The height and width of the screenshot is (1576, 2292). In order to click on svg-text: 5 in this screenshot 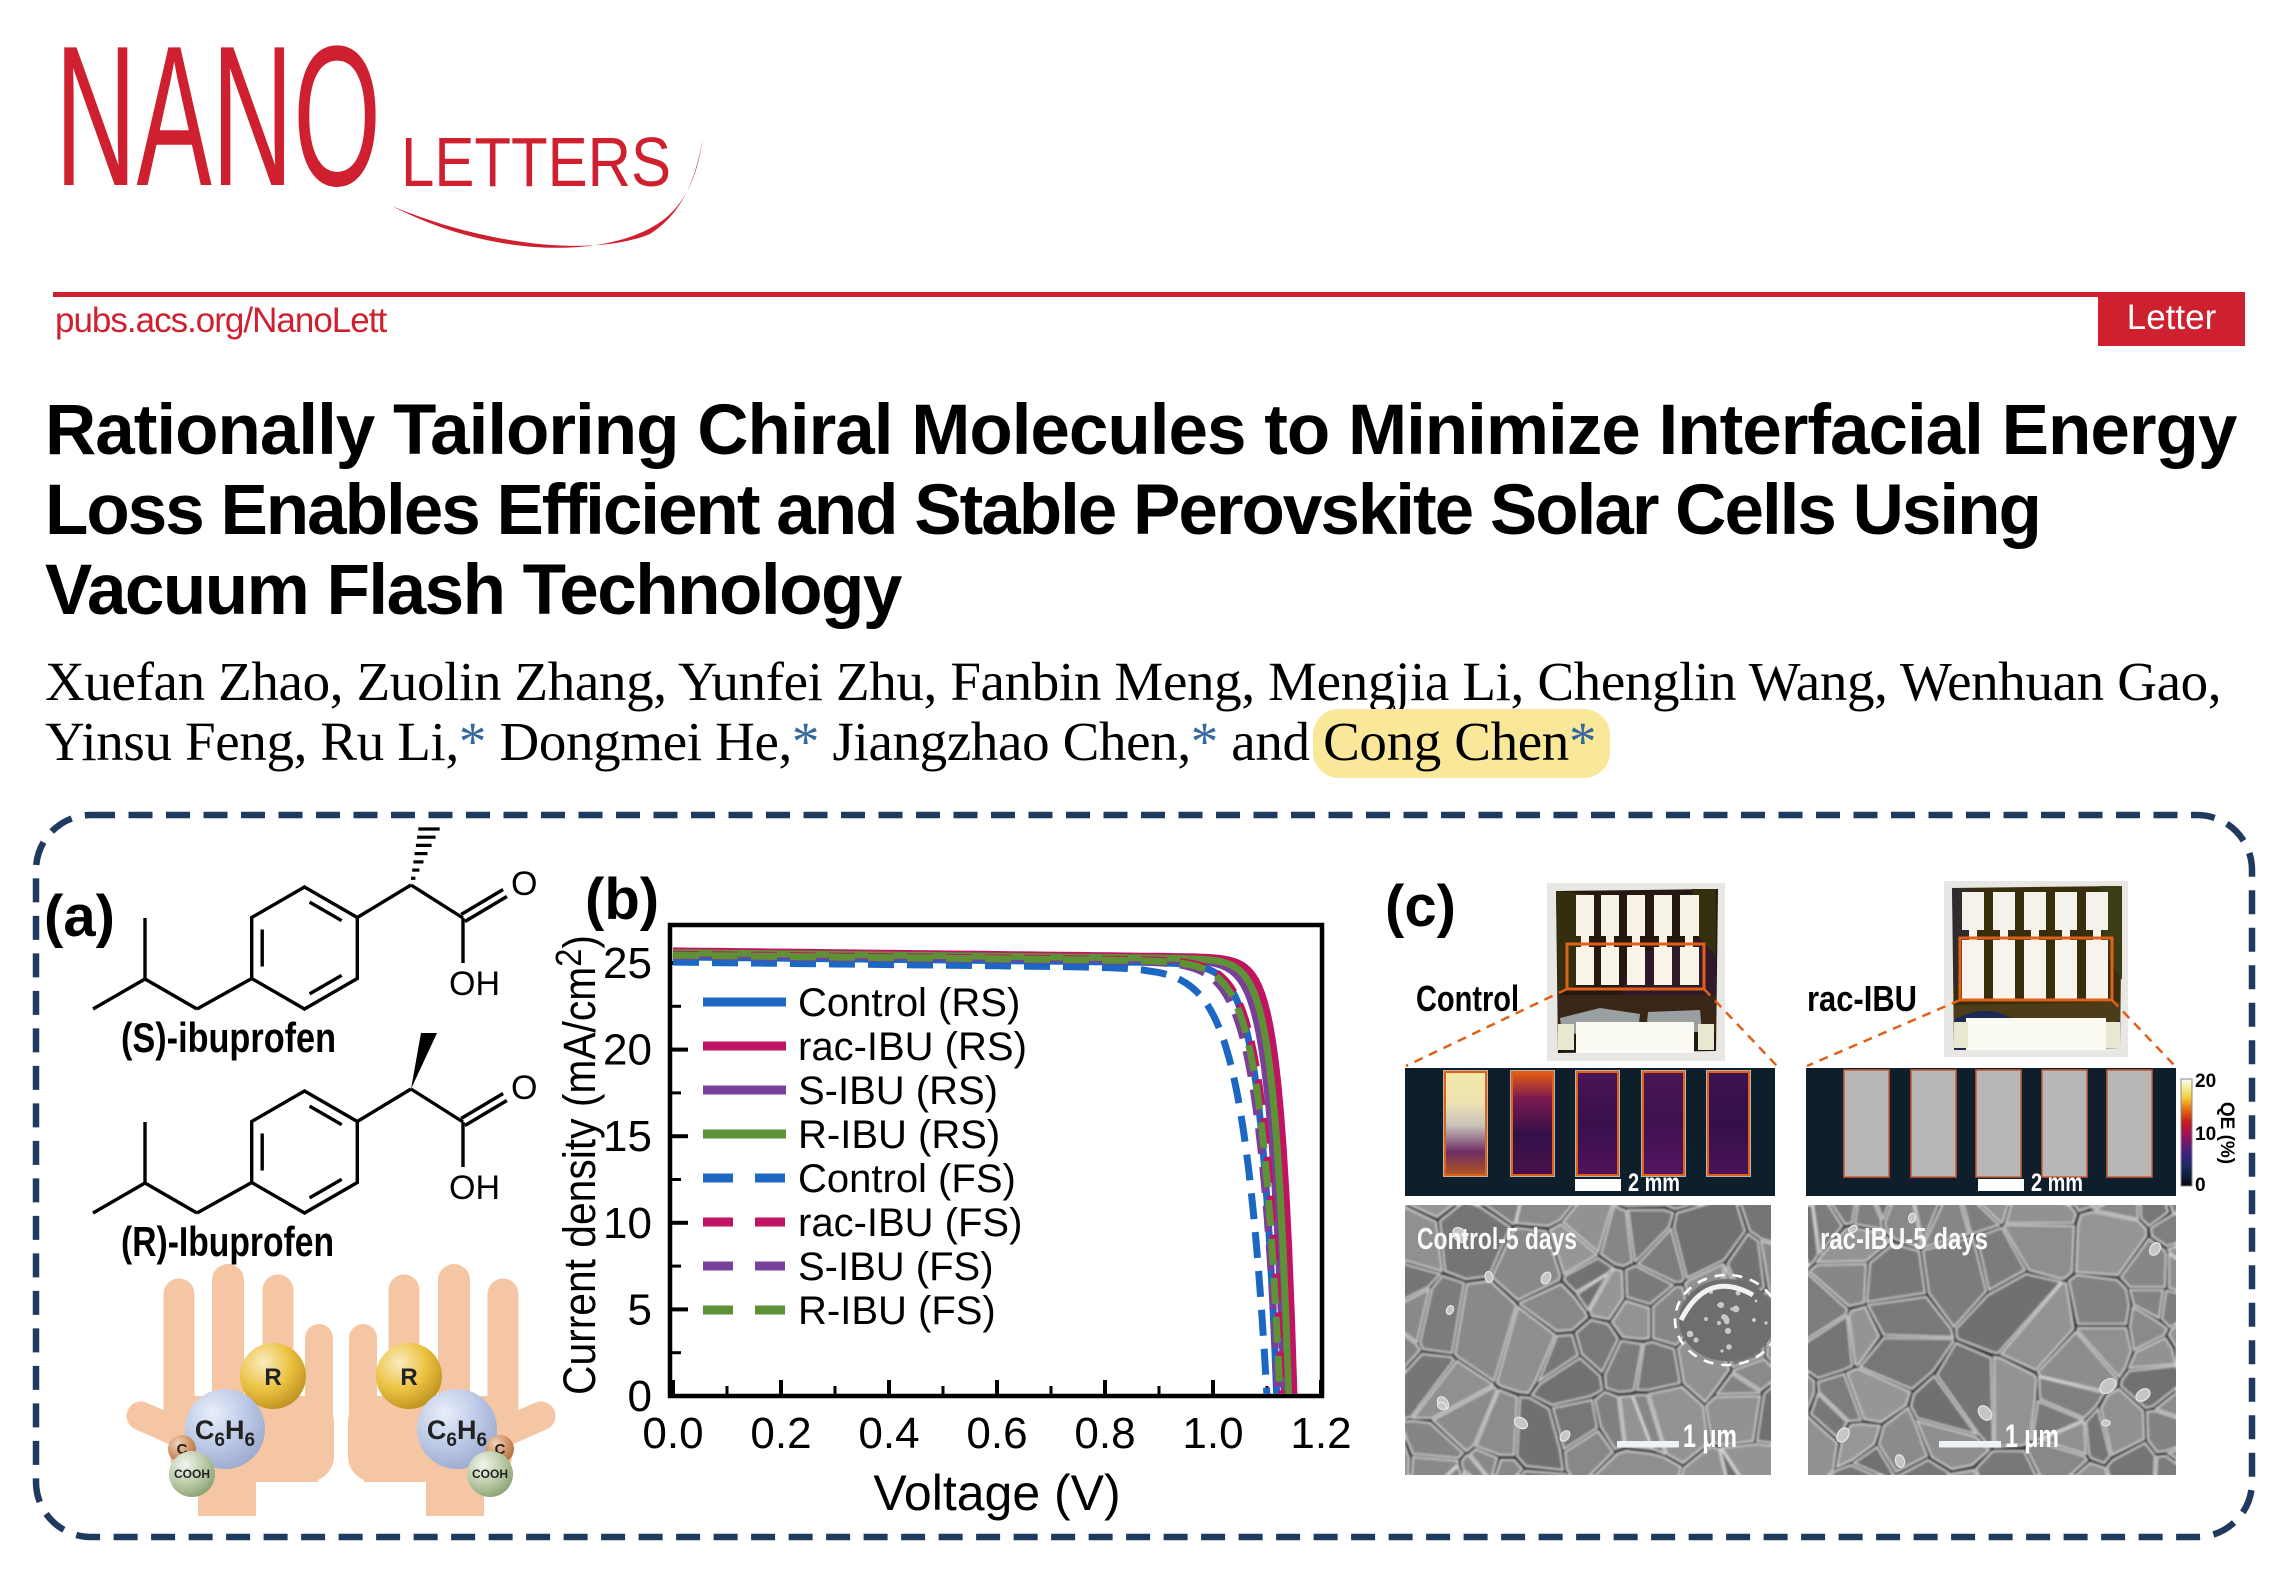, I will do `click(640, 1309)`.